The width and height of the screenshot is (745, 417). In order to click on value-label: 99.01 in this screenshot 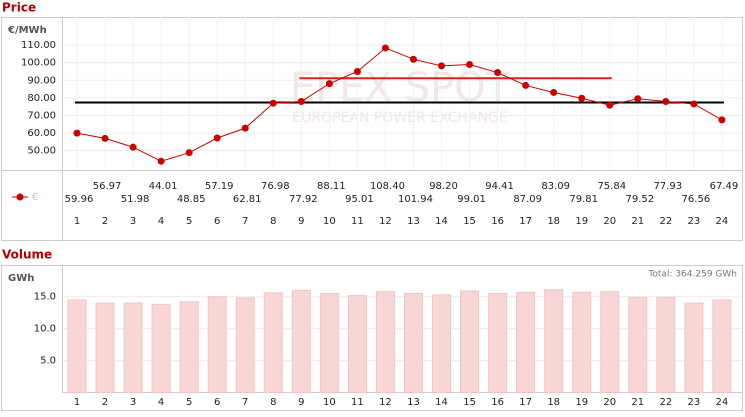, I will do `click(471, 199)`.